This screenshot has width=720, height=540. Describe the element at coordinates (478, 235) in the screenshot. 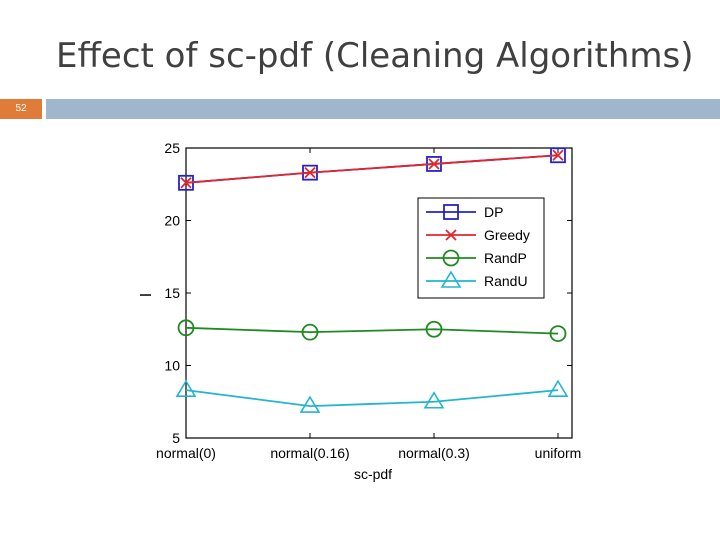

I see `legend-item: Greedy` at that location.